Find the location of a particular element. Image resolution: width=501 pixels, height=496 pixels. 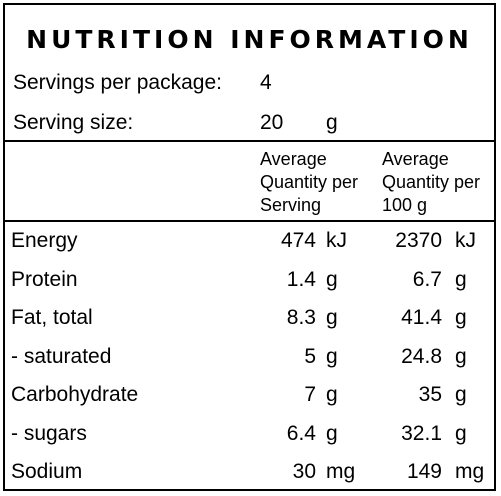

per-100g-value: 41.4 is located at coordinates (421, 317).